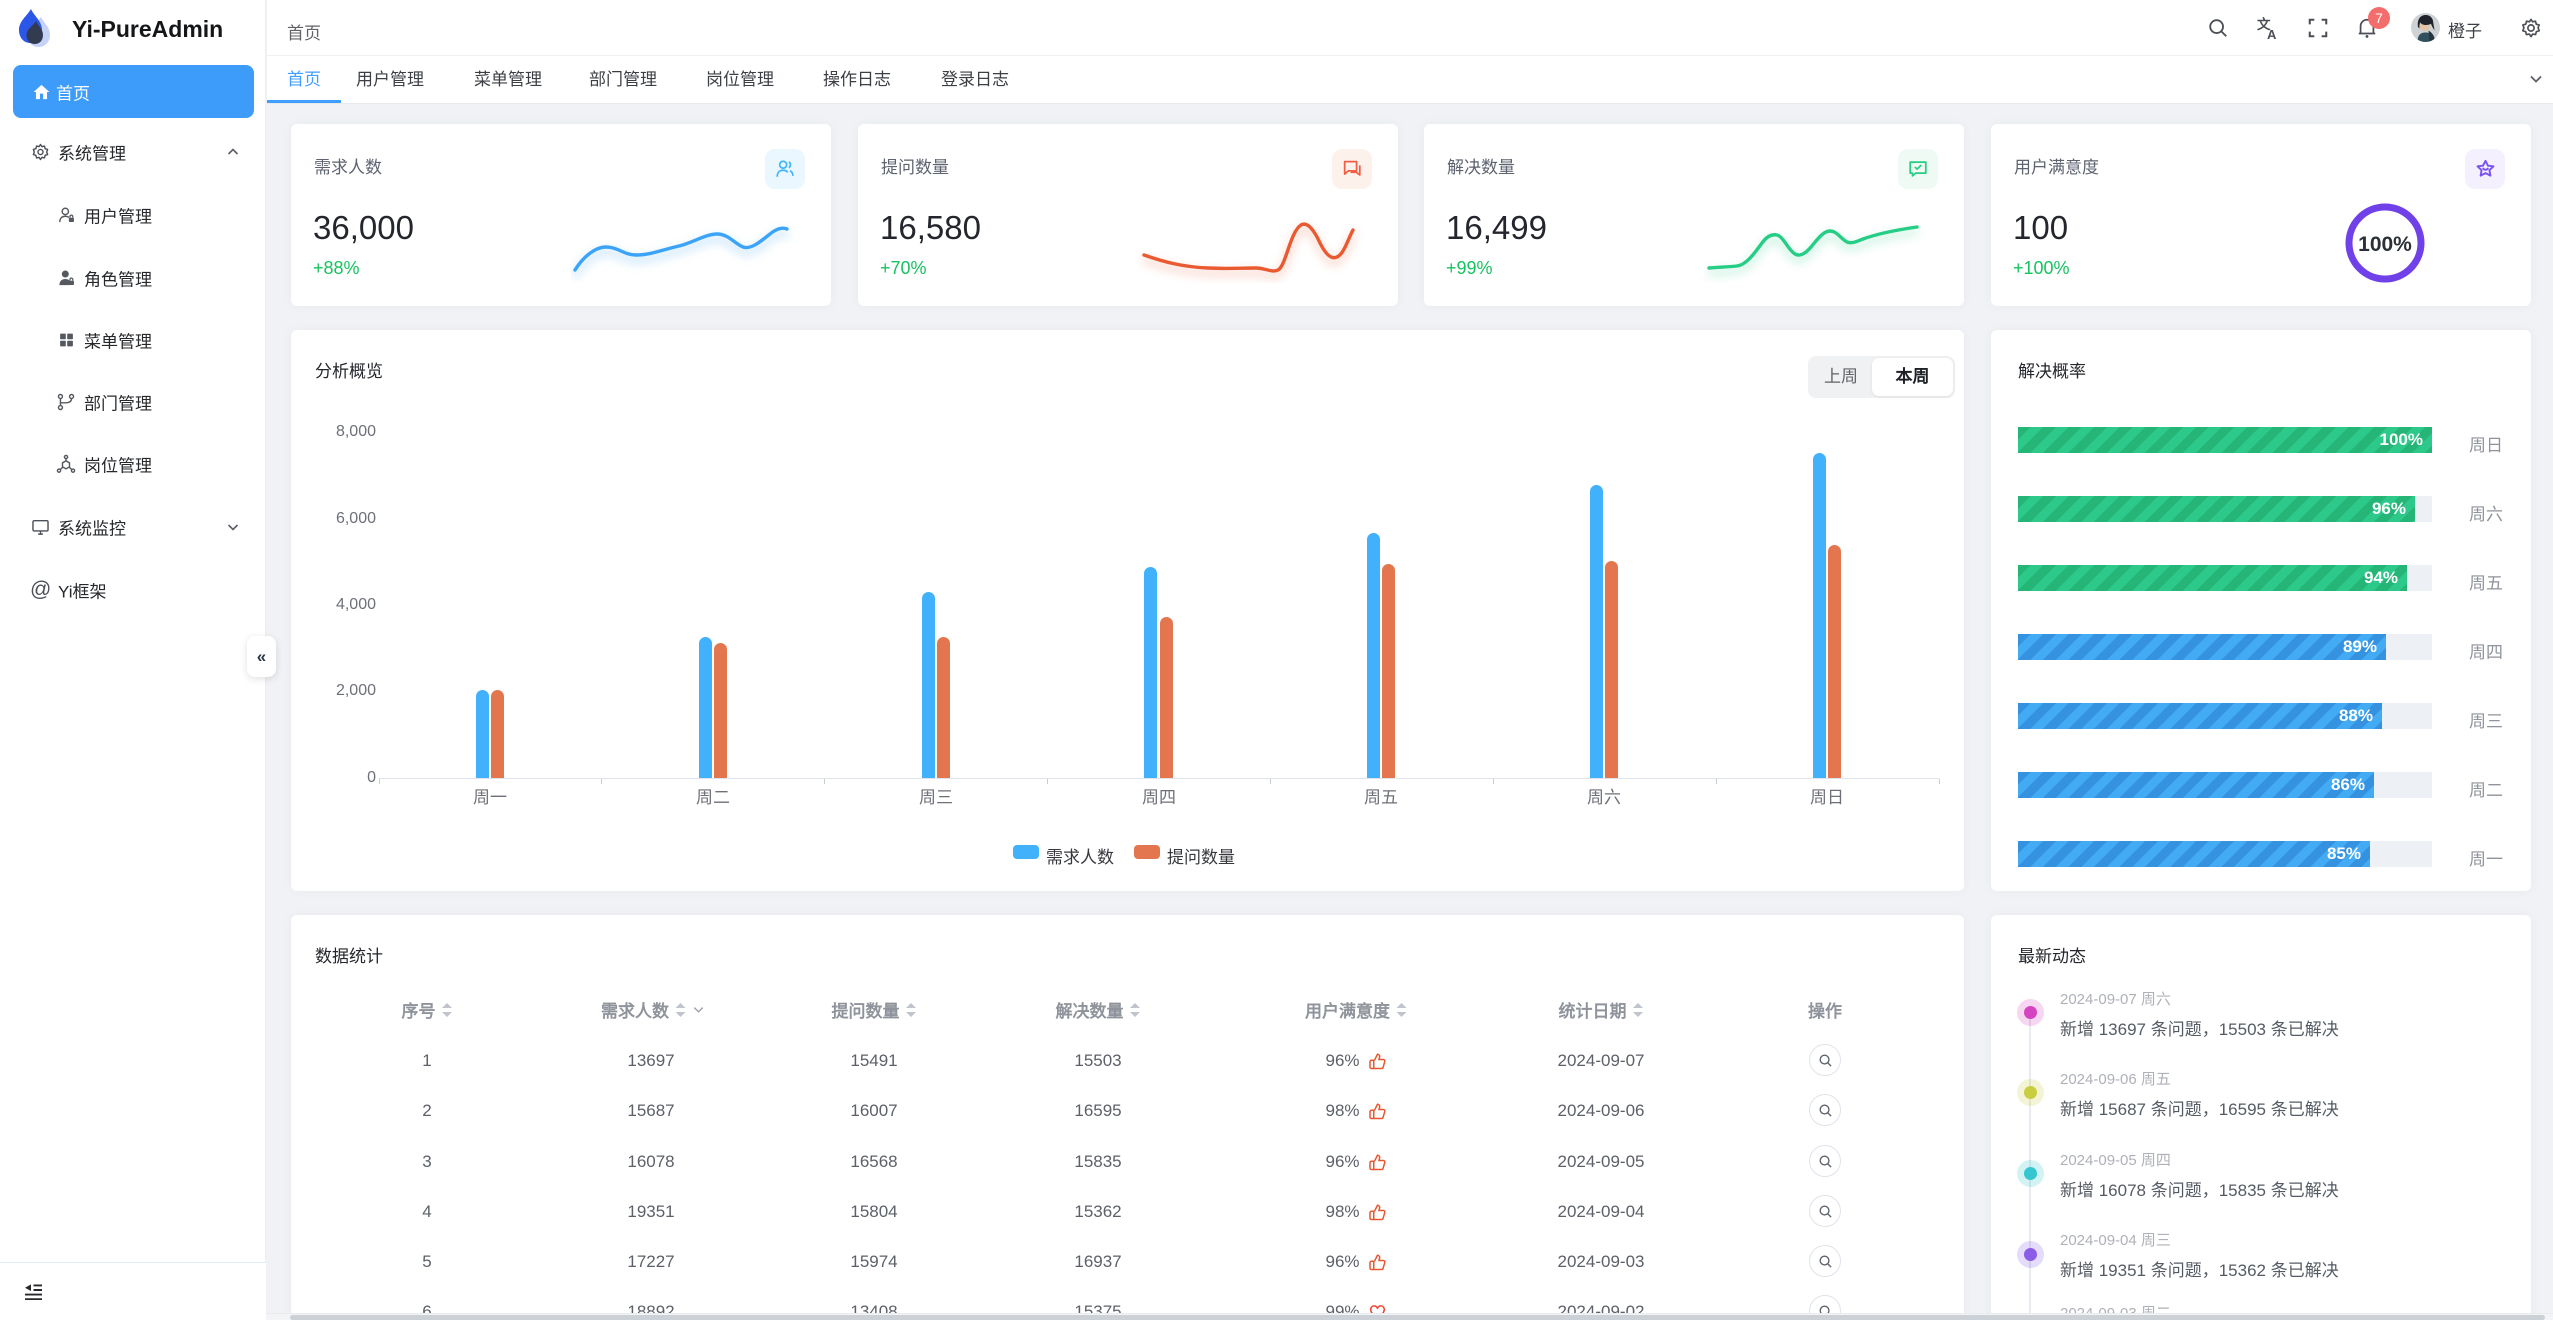  I want to click on svg-text: 100%, so click(2385, 244).